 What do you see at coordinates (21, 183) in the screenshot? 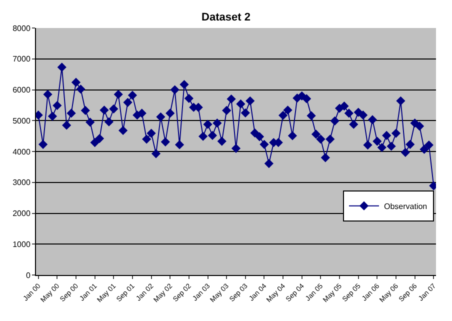
I see `y-tick-label: 3000` at bounding box center [21, 183].